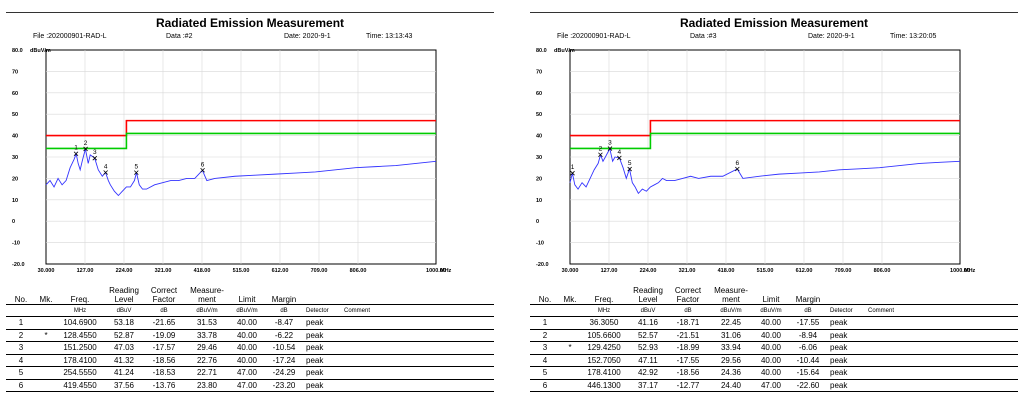  Describe the element at coordinates (207, 323) in the screenshot. I see `table-cell: 31.53` at that location.